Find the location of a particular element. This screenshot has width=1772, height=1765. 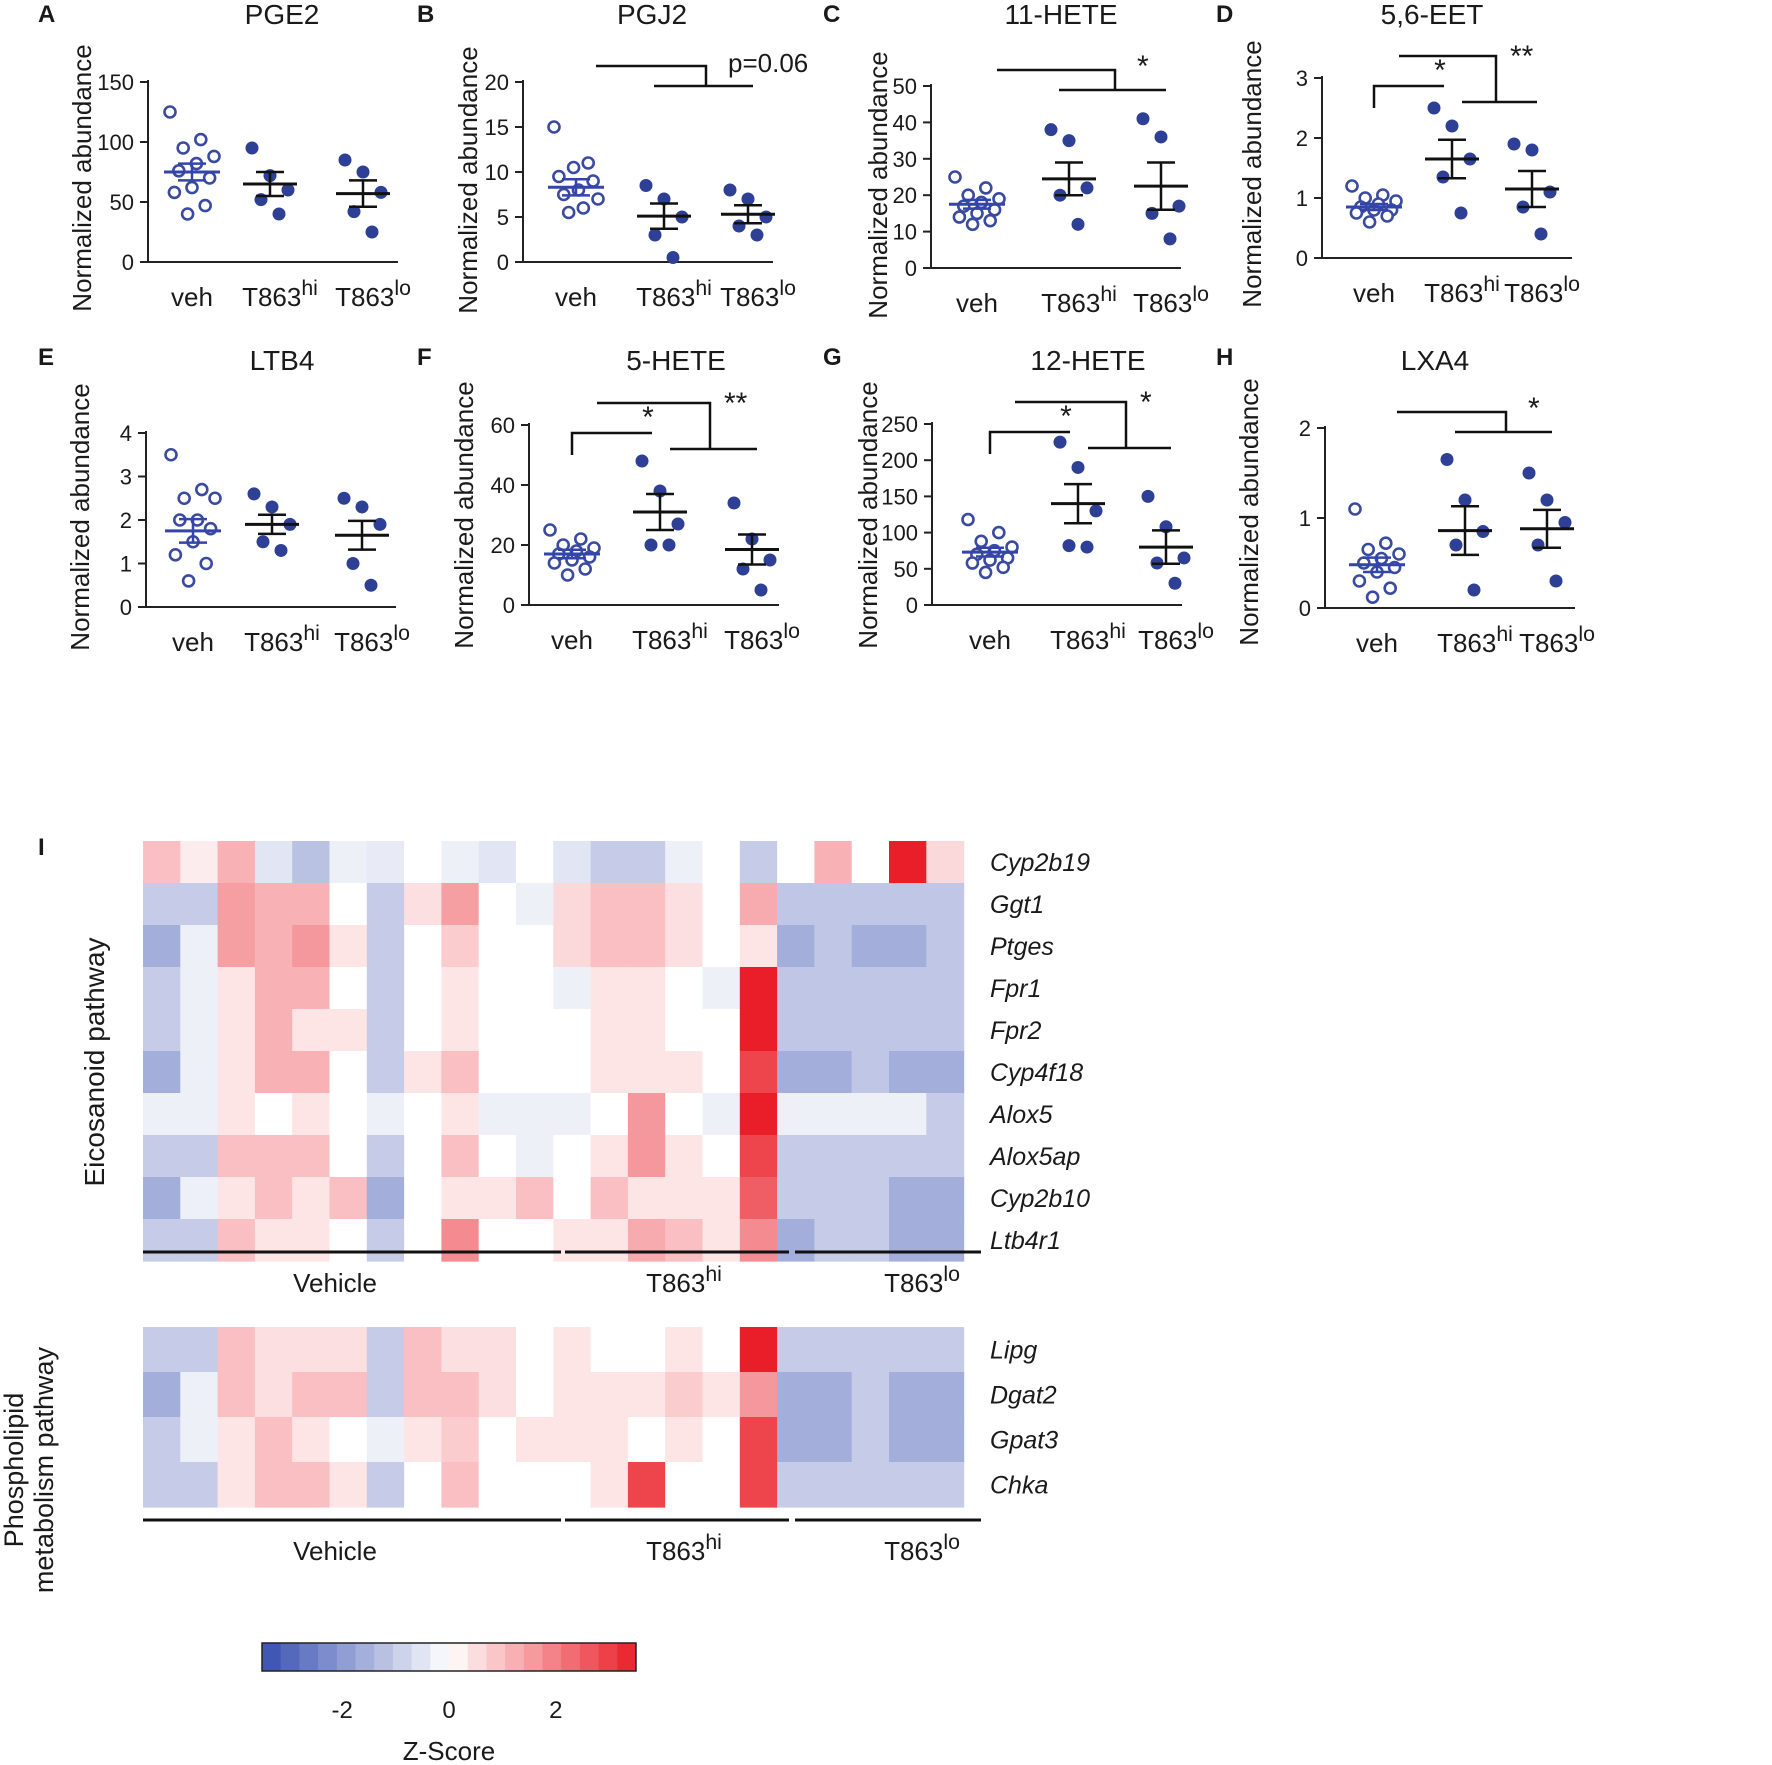

gene-label: Alox5ap is located at coordinates (1034, 1157).